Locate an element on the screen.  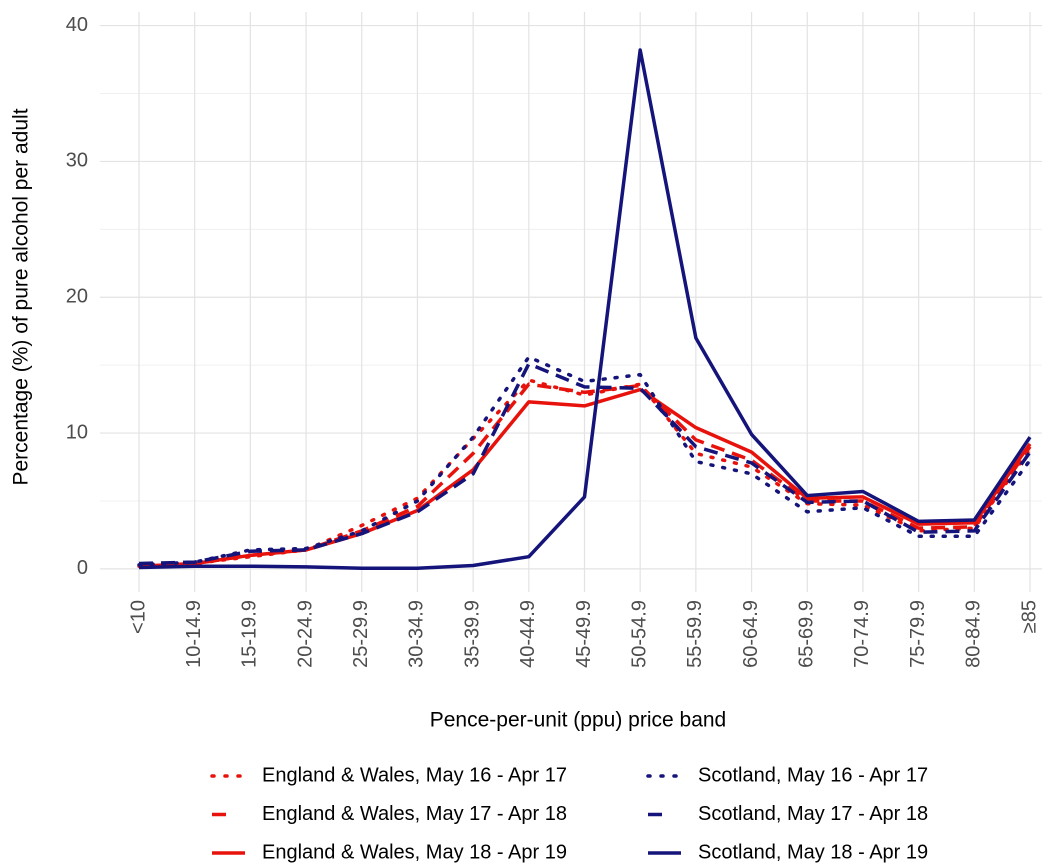
x-tick-label: 50-54.9 is located at coordinates (639, 634).